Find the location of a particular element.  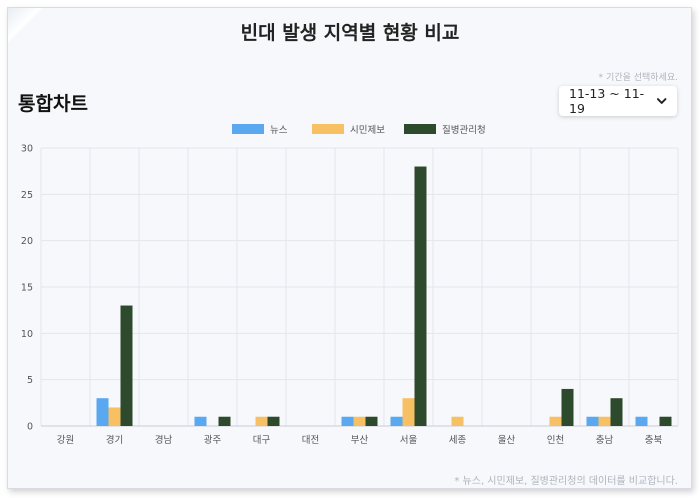

x-tick-label: 경기 is located at coordinates (114, 440).